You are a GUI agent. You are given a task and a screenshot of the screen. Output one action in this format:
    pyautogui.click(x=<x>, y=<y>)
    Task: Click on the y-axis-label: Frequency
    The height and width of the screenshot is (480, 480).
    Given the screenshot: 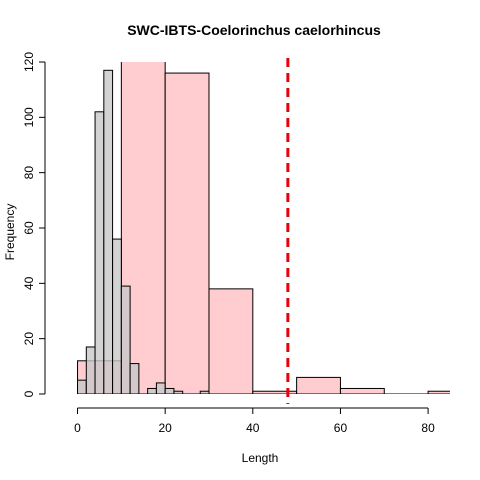 What is the action you would take?
    pyautogui.click(x=10, y=232)
    